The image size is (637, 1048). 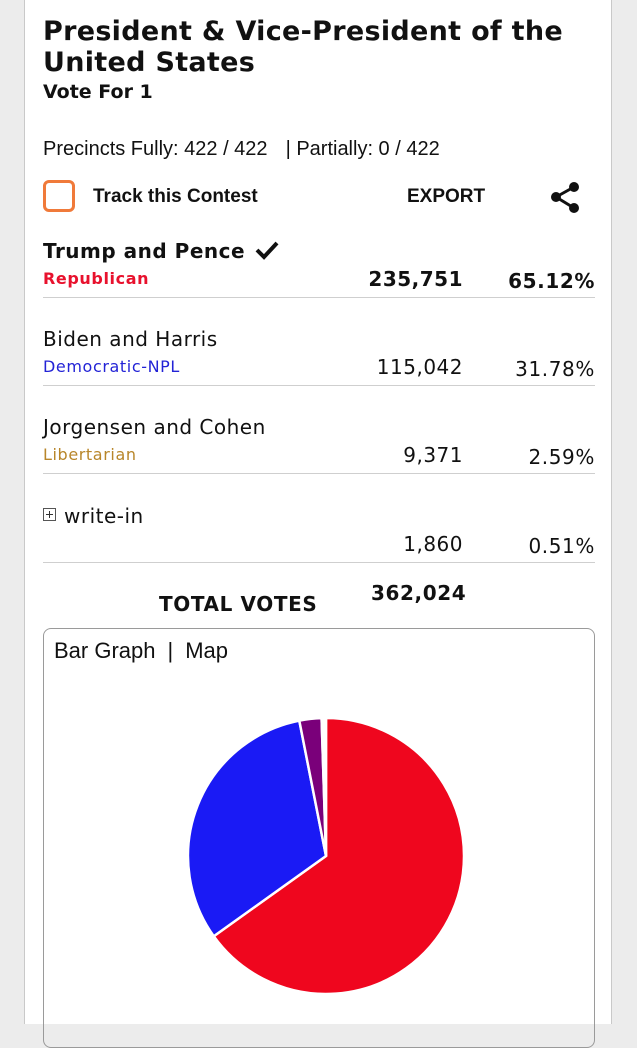 I want to click on candidate-votes: 235,751, so click(x=415, y=279).